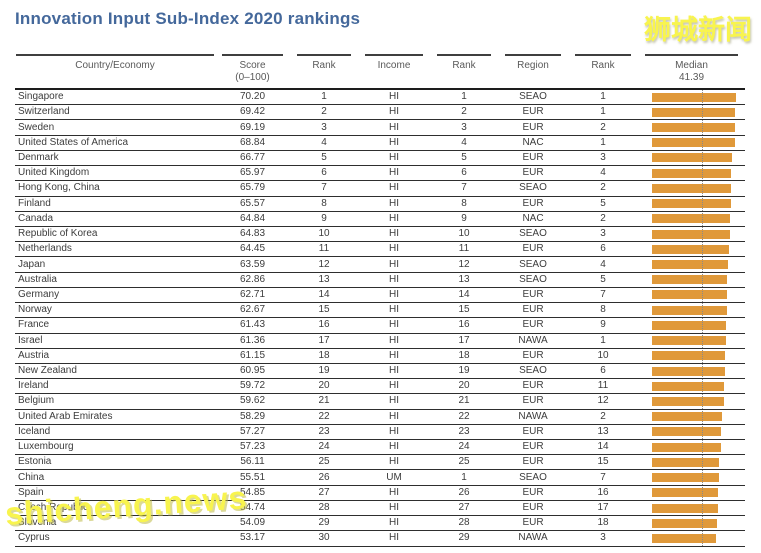 The height and width of the screenshot is (553, 761). I want to click on cell-overall-rank: 28, so click(324, 508).